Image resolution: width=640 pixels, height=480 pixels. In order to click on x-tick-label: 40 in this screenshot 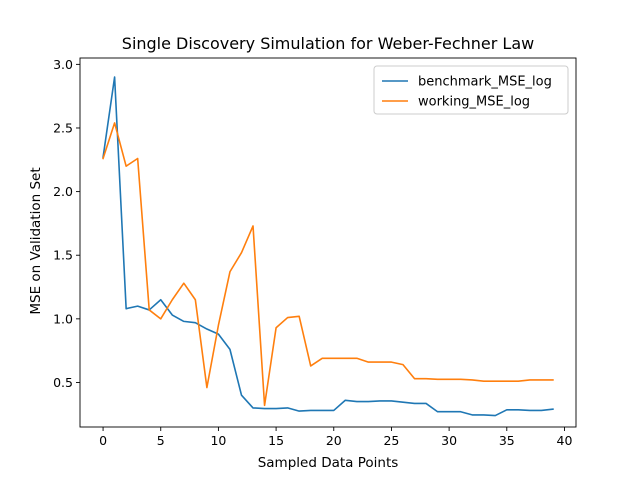, I will do `click(565, 440)`.